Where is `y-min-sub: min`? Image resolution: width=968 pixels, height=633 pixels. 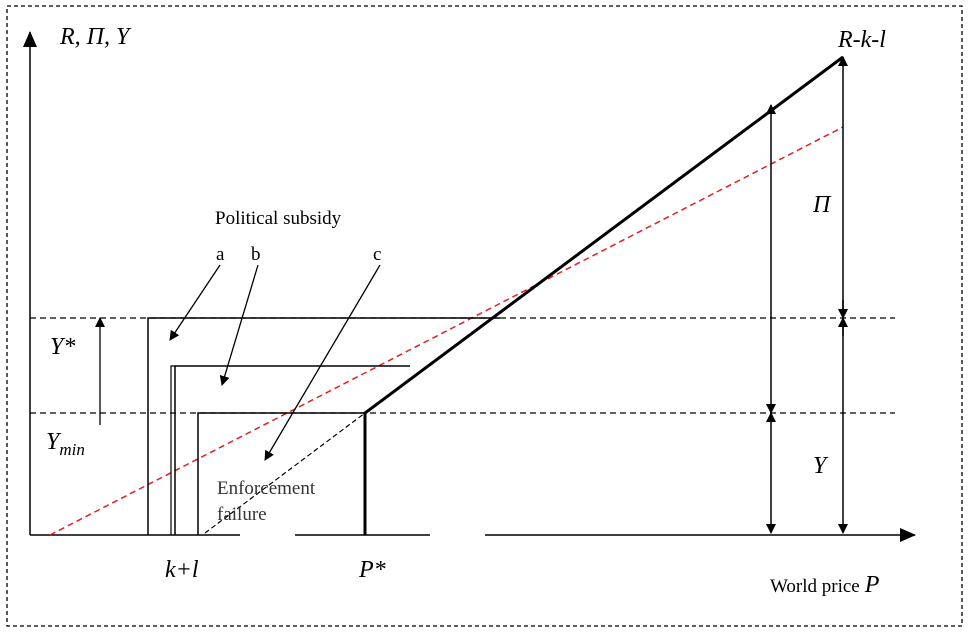
y-min-sub: min is located at coordinates (72, 449).